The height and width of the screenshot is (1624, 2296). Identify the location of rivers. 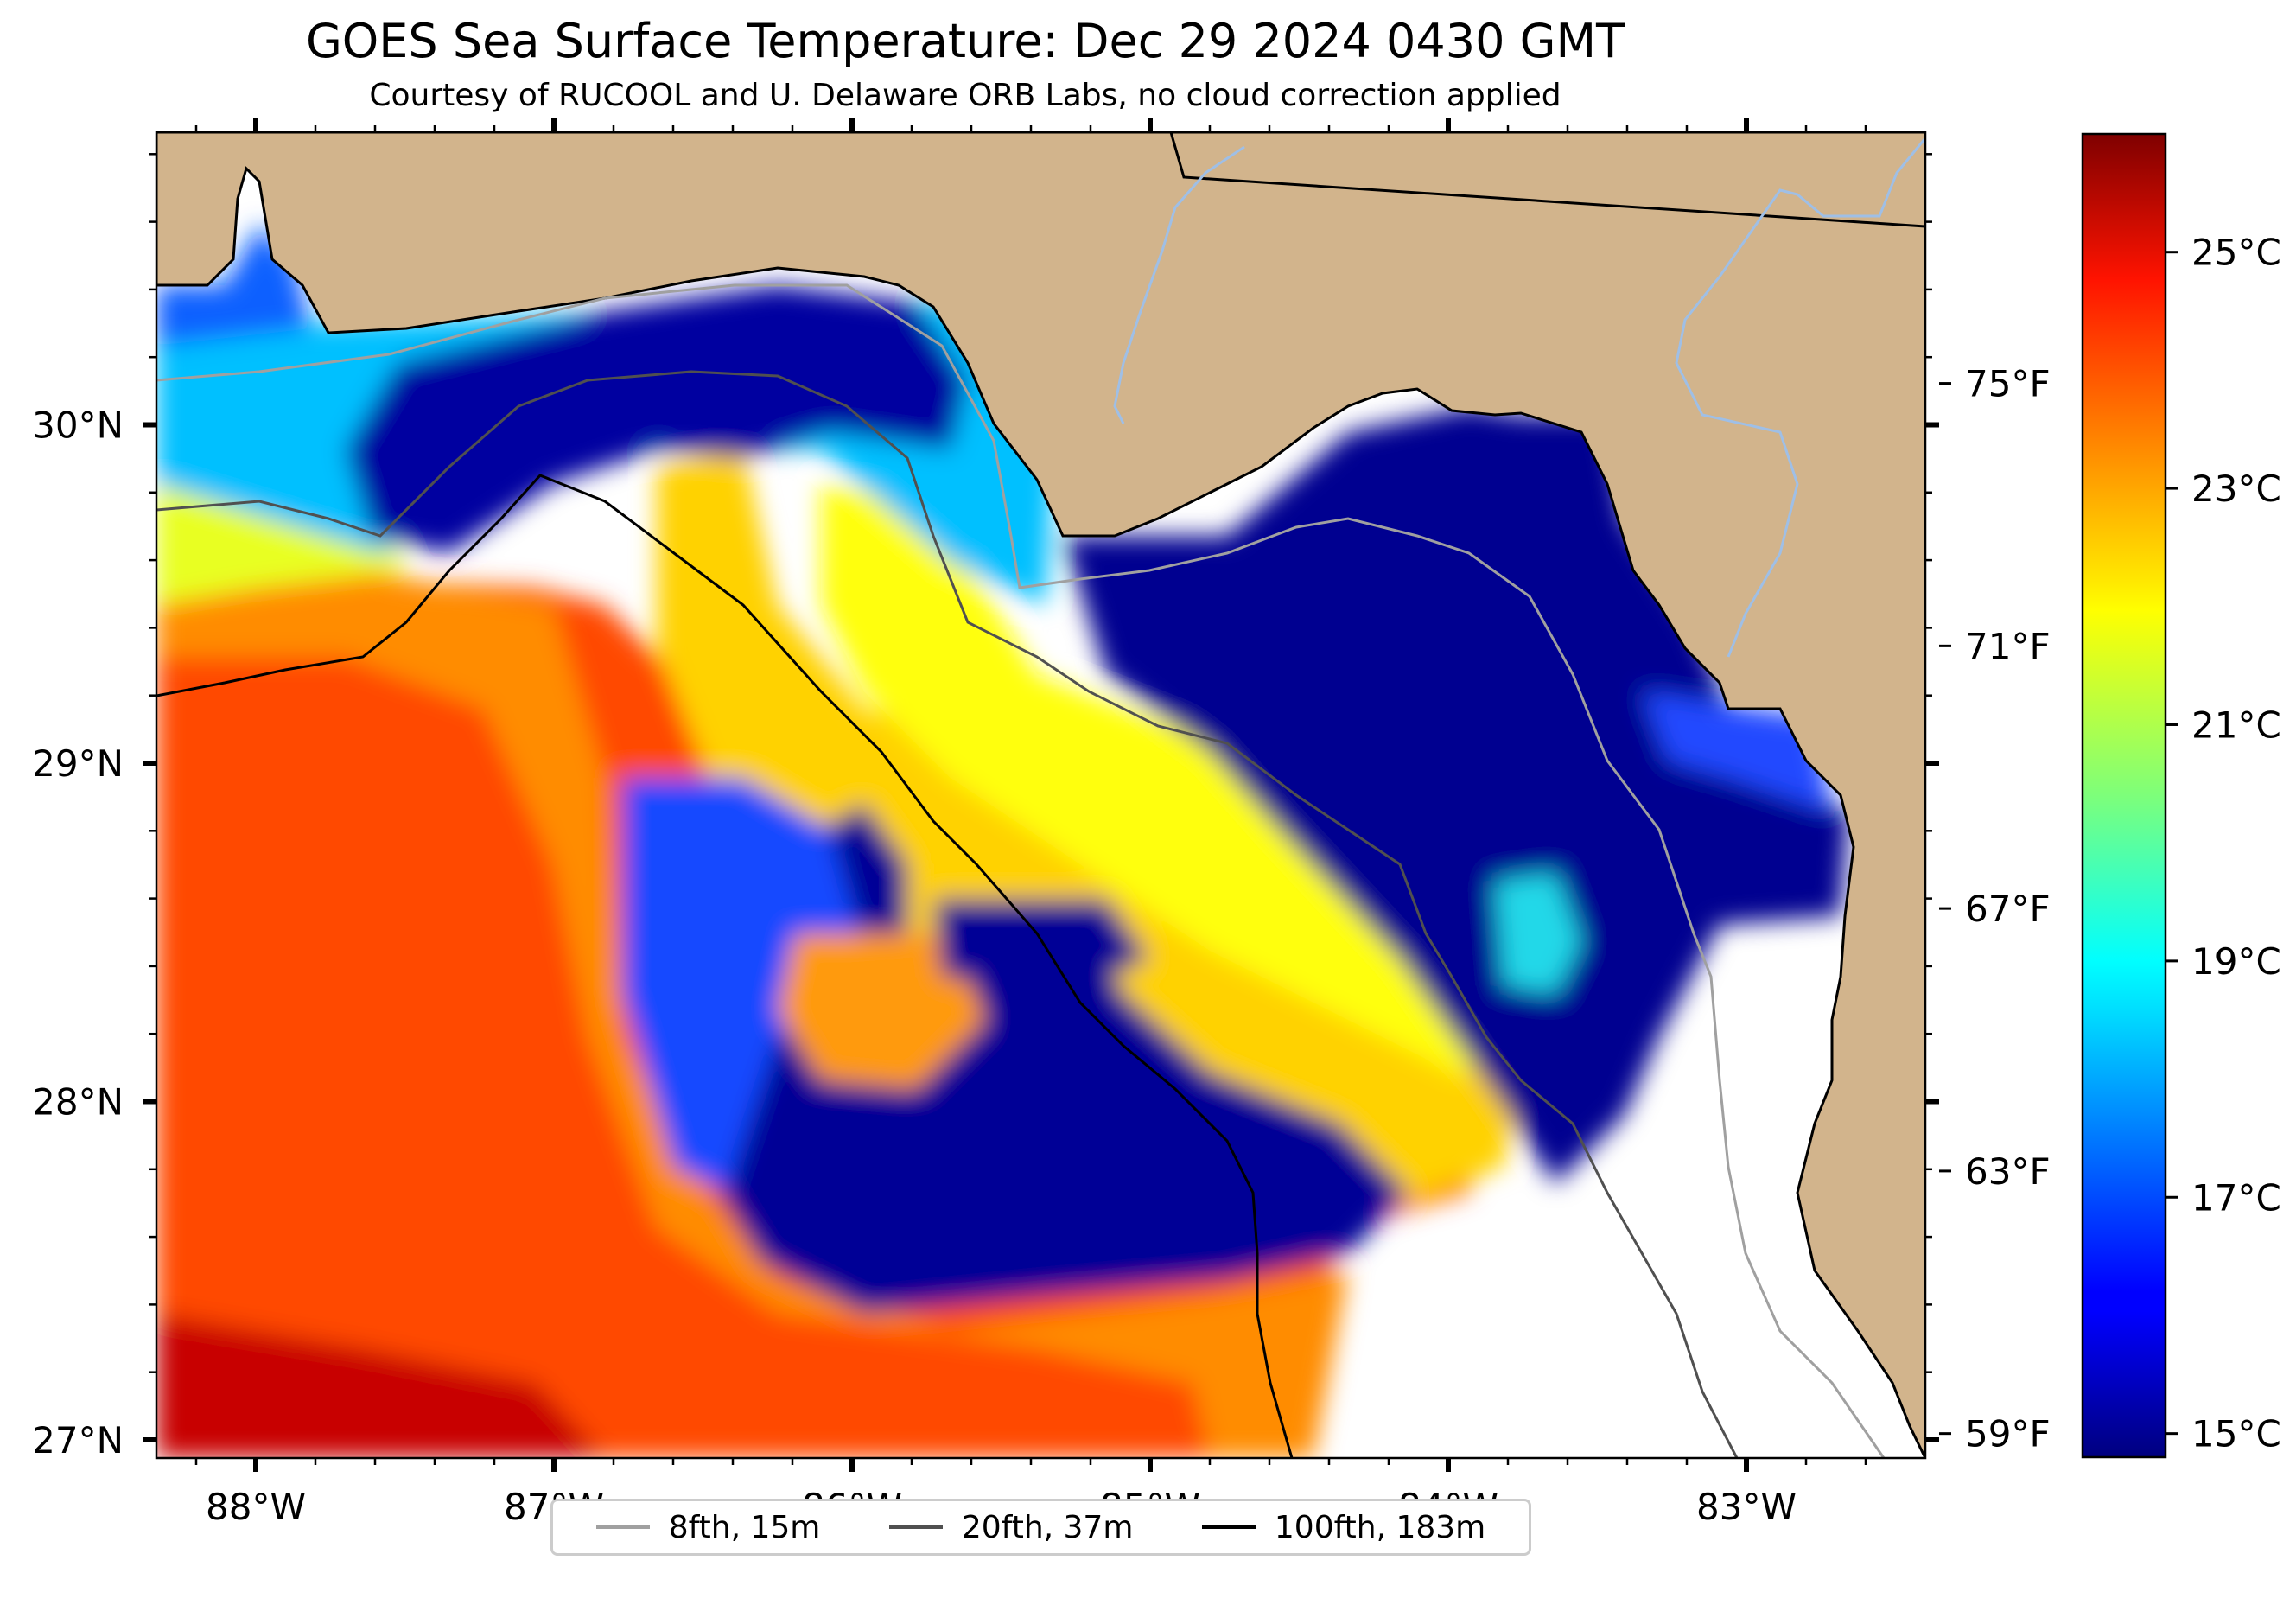
(1519, 397).